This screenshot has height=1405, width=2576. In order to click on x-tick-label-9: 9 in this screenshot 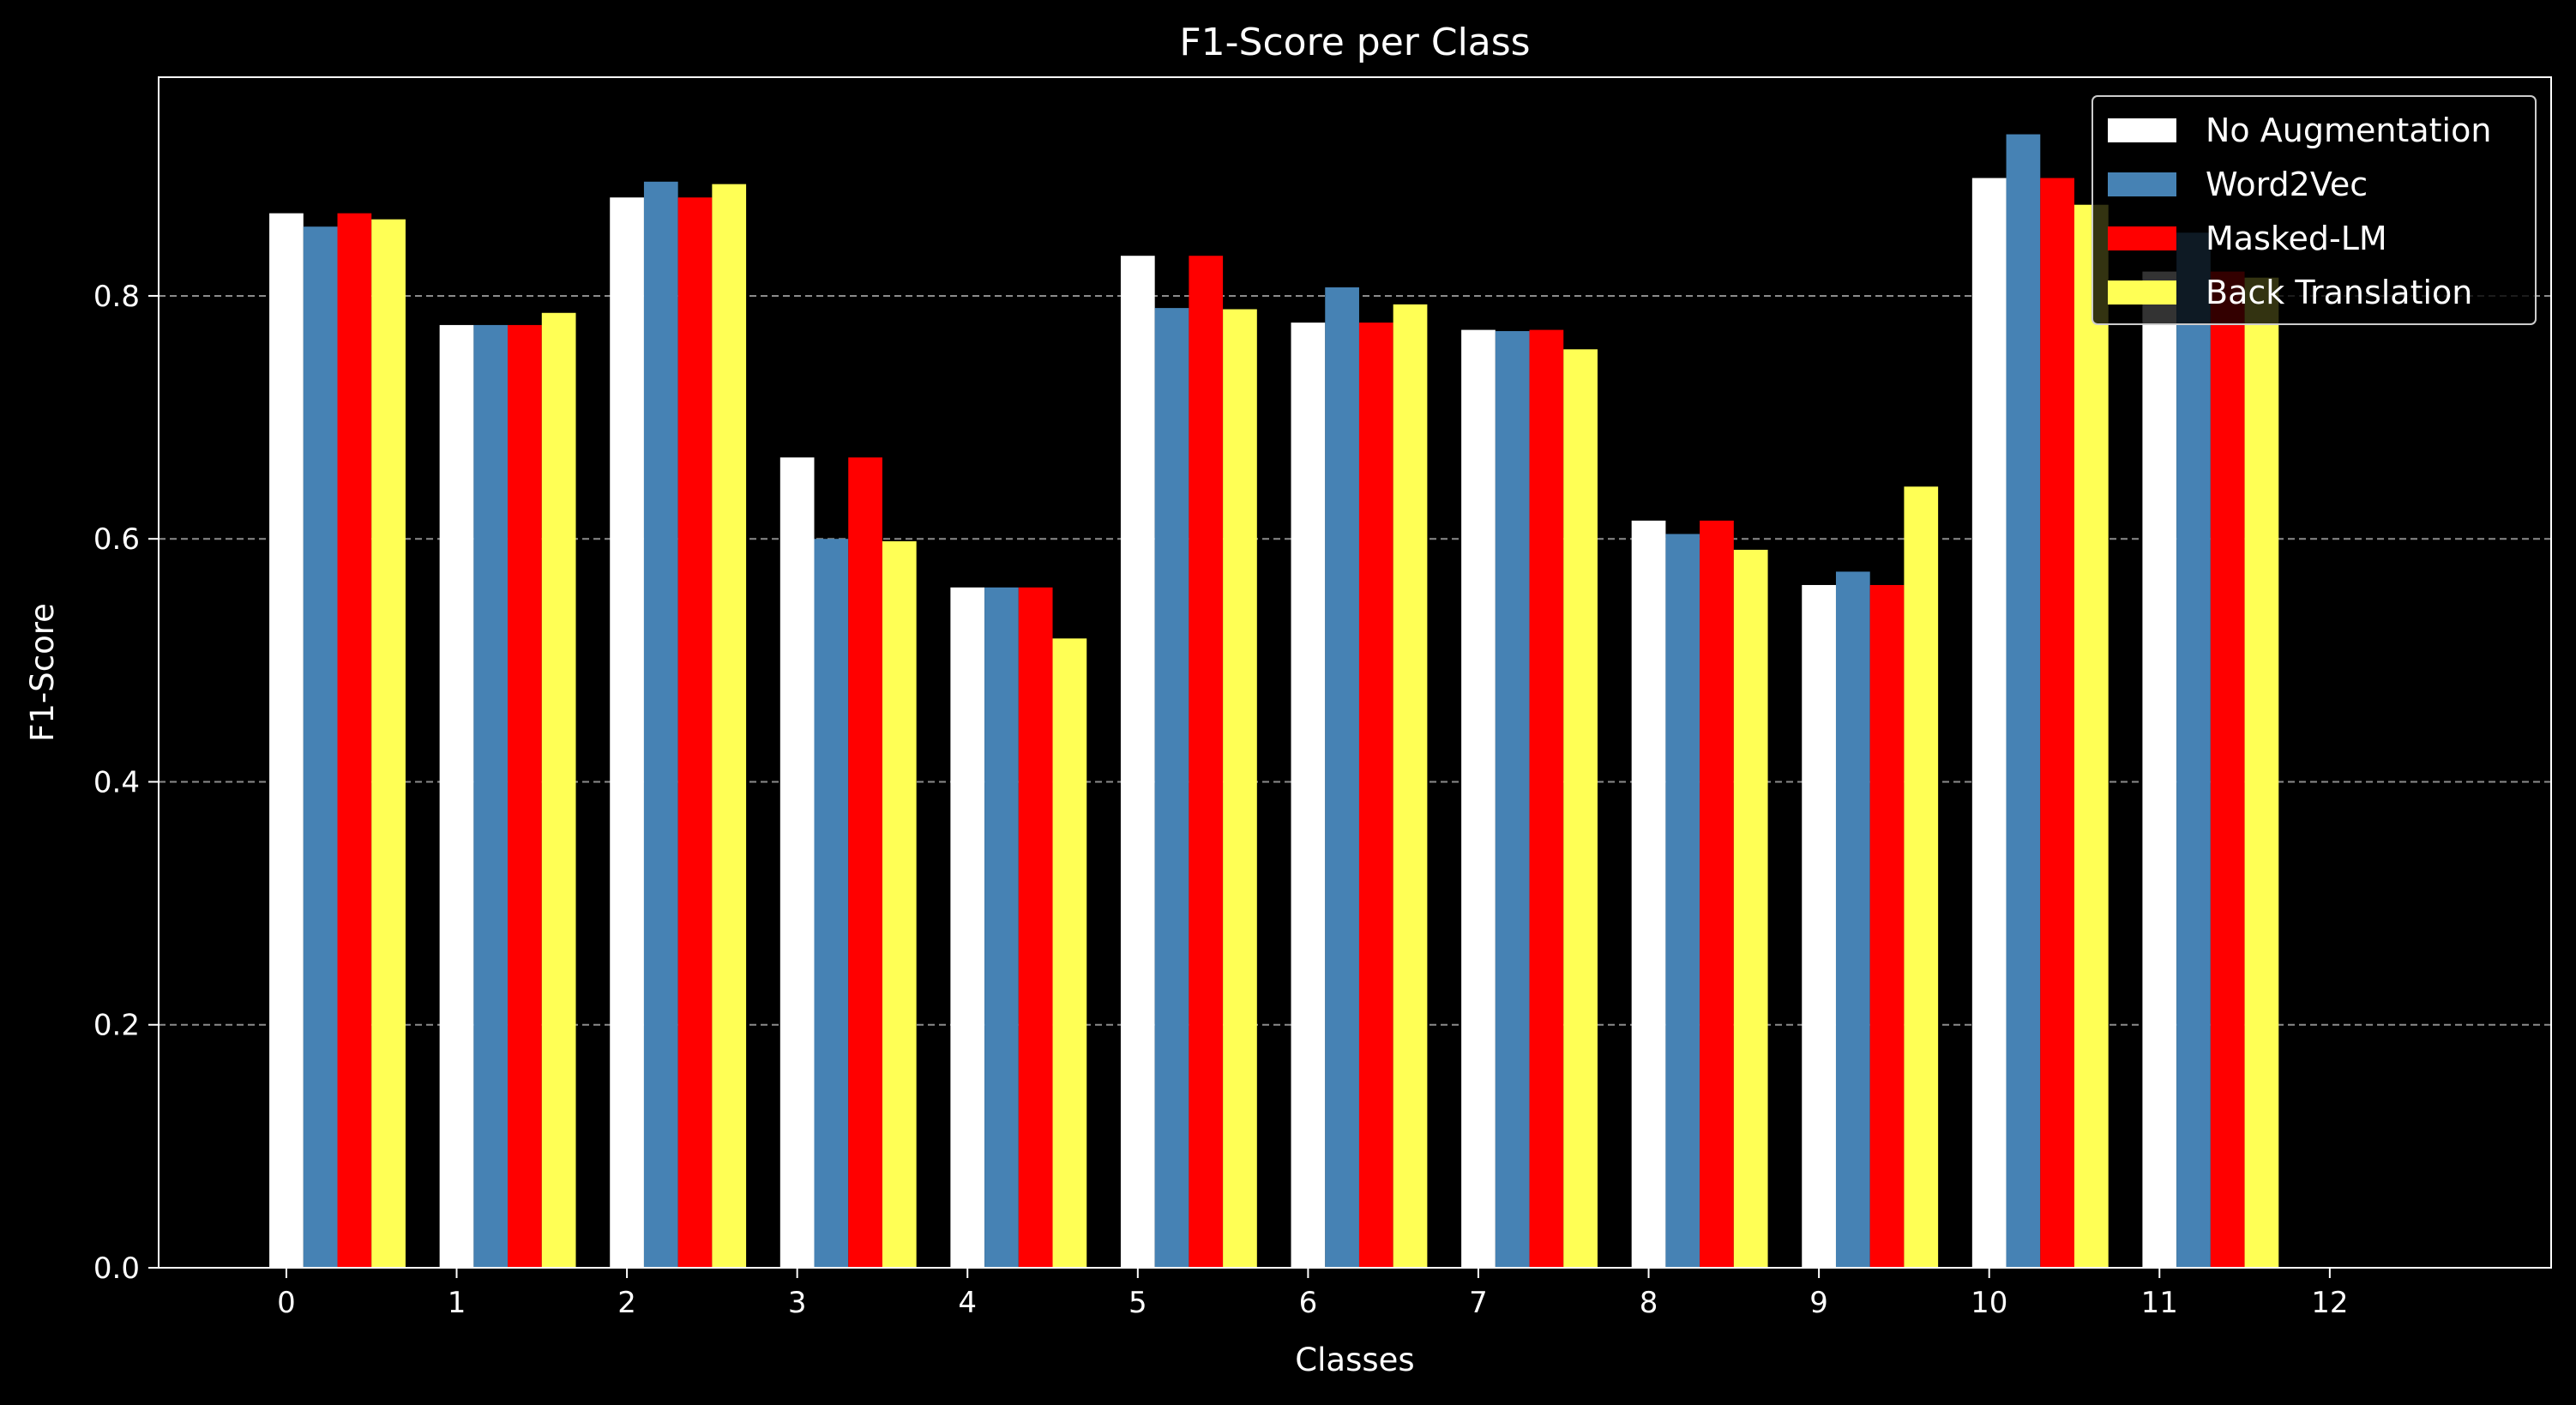, I will do `click(1818, 1303)`.